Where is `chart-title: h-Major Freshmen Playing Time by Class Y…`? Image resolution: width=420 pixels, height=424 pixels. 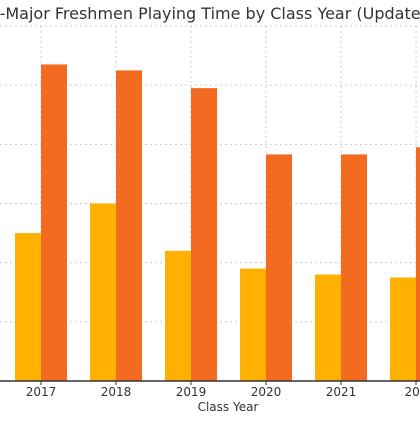 chart-title: h-Major Freshmen Playing Time by Class Y… is located at coordinates (210, 13).